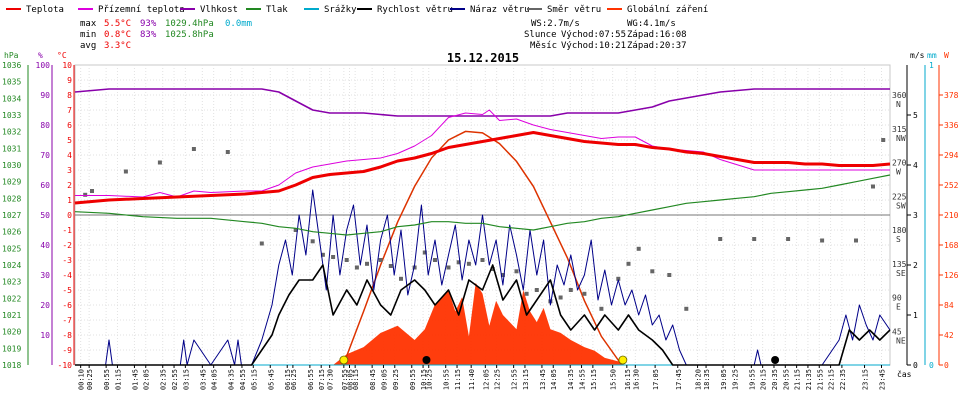 Image resolution: width=966 pixels, height=400 pixels. What do you see at coordinates (135, 379) in the screenshot?
I see `x-tick-label: 01:45` at bounding box center [135, 379].